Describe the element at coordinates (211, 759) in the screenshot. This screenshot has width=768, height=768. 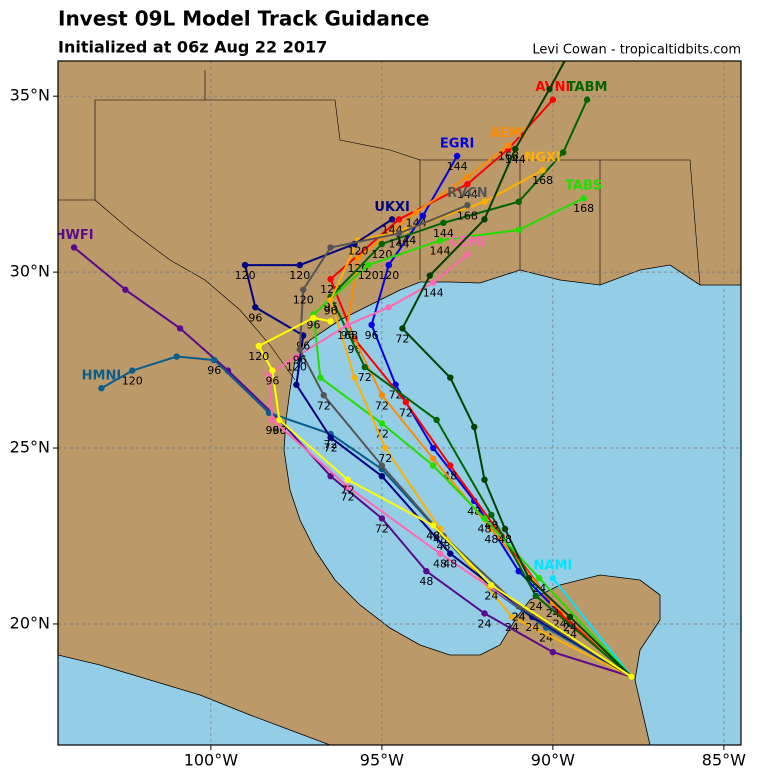
I see `x-tick-label: 100°W` at that location.